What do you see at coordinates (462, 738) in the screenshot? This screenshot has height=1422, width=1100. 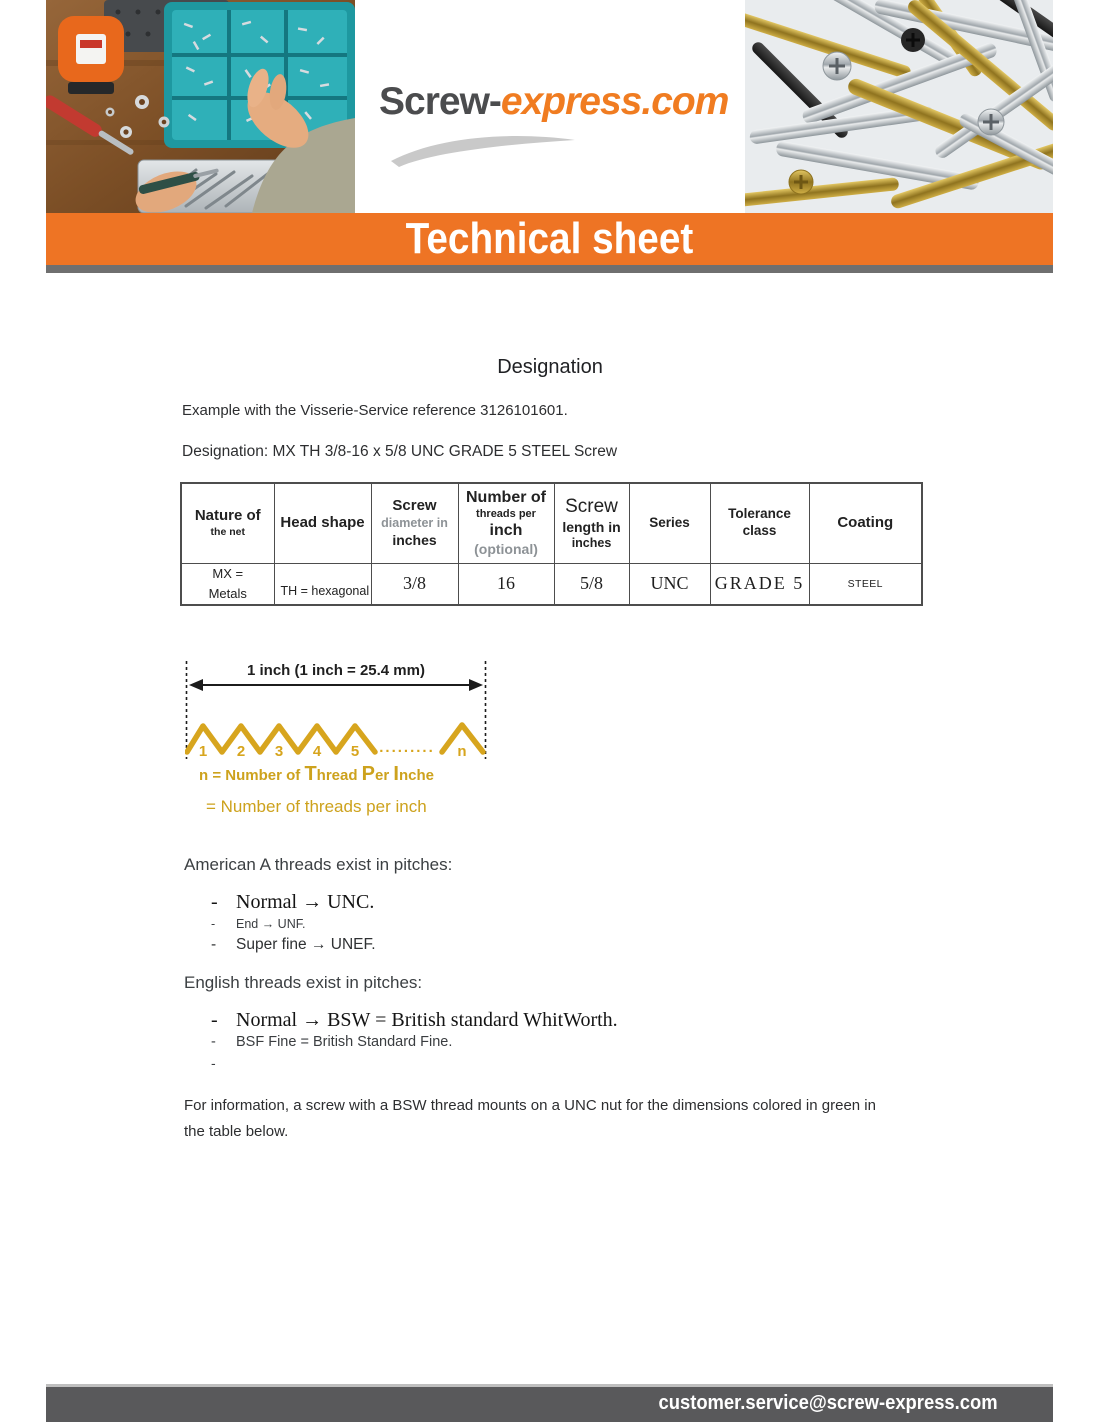 I see `thread-zigzag-n` at bounding box center [462, 738].